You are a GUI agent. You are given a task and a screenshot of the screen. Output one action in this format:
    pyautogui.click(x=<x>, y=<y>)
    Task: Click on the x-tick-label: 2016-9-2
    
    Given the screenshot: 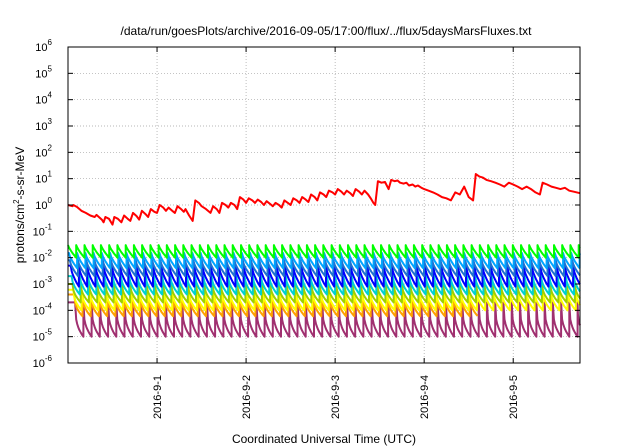 What is the action you would take?
    pyautogui.click(x=247, y=397)
    